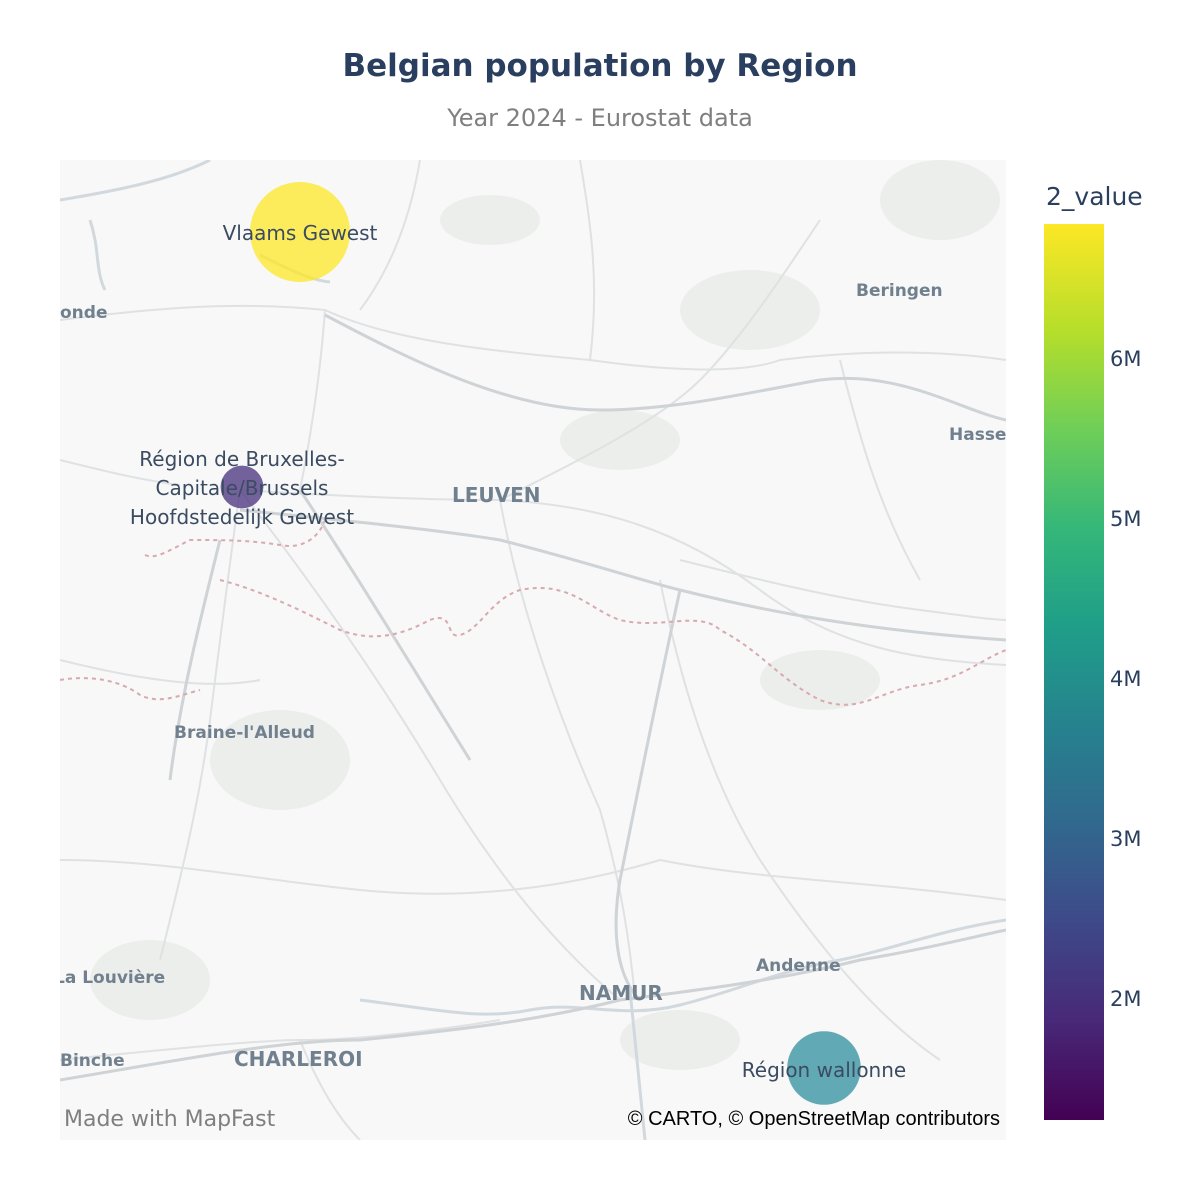 The width and height of the screenshot is (1200, 1200). Describe the element at coordinates (1126, 519) in the screenshot. I see `colorbar-tick-label: 5M` at that location.